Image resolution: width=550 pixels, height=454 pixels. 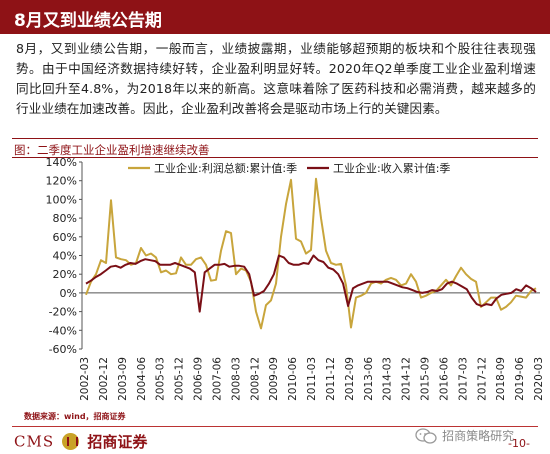 I want to click on wechat-watermark: 招商策略研究, so click(x=464, y=435).